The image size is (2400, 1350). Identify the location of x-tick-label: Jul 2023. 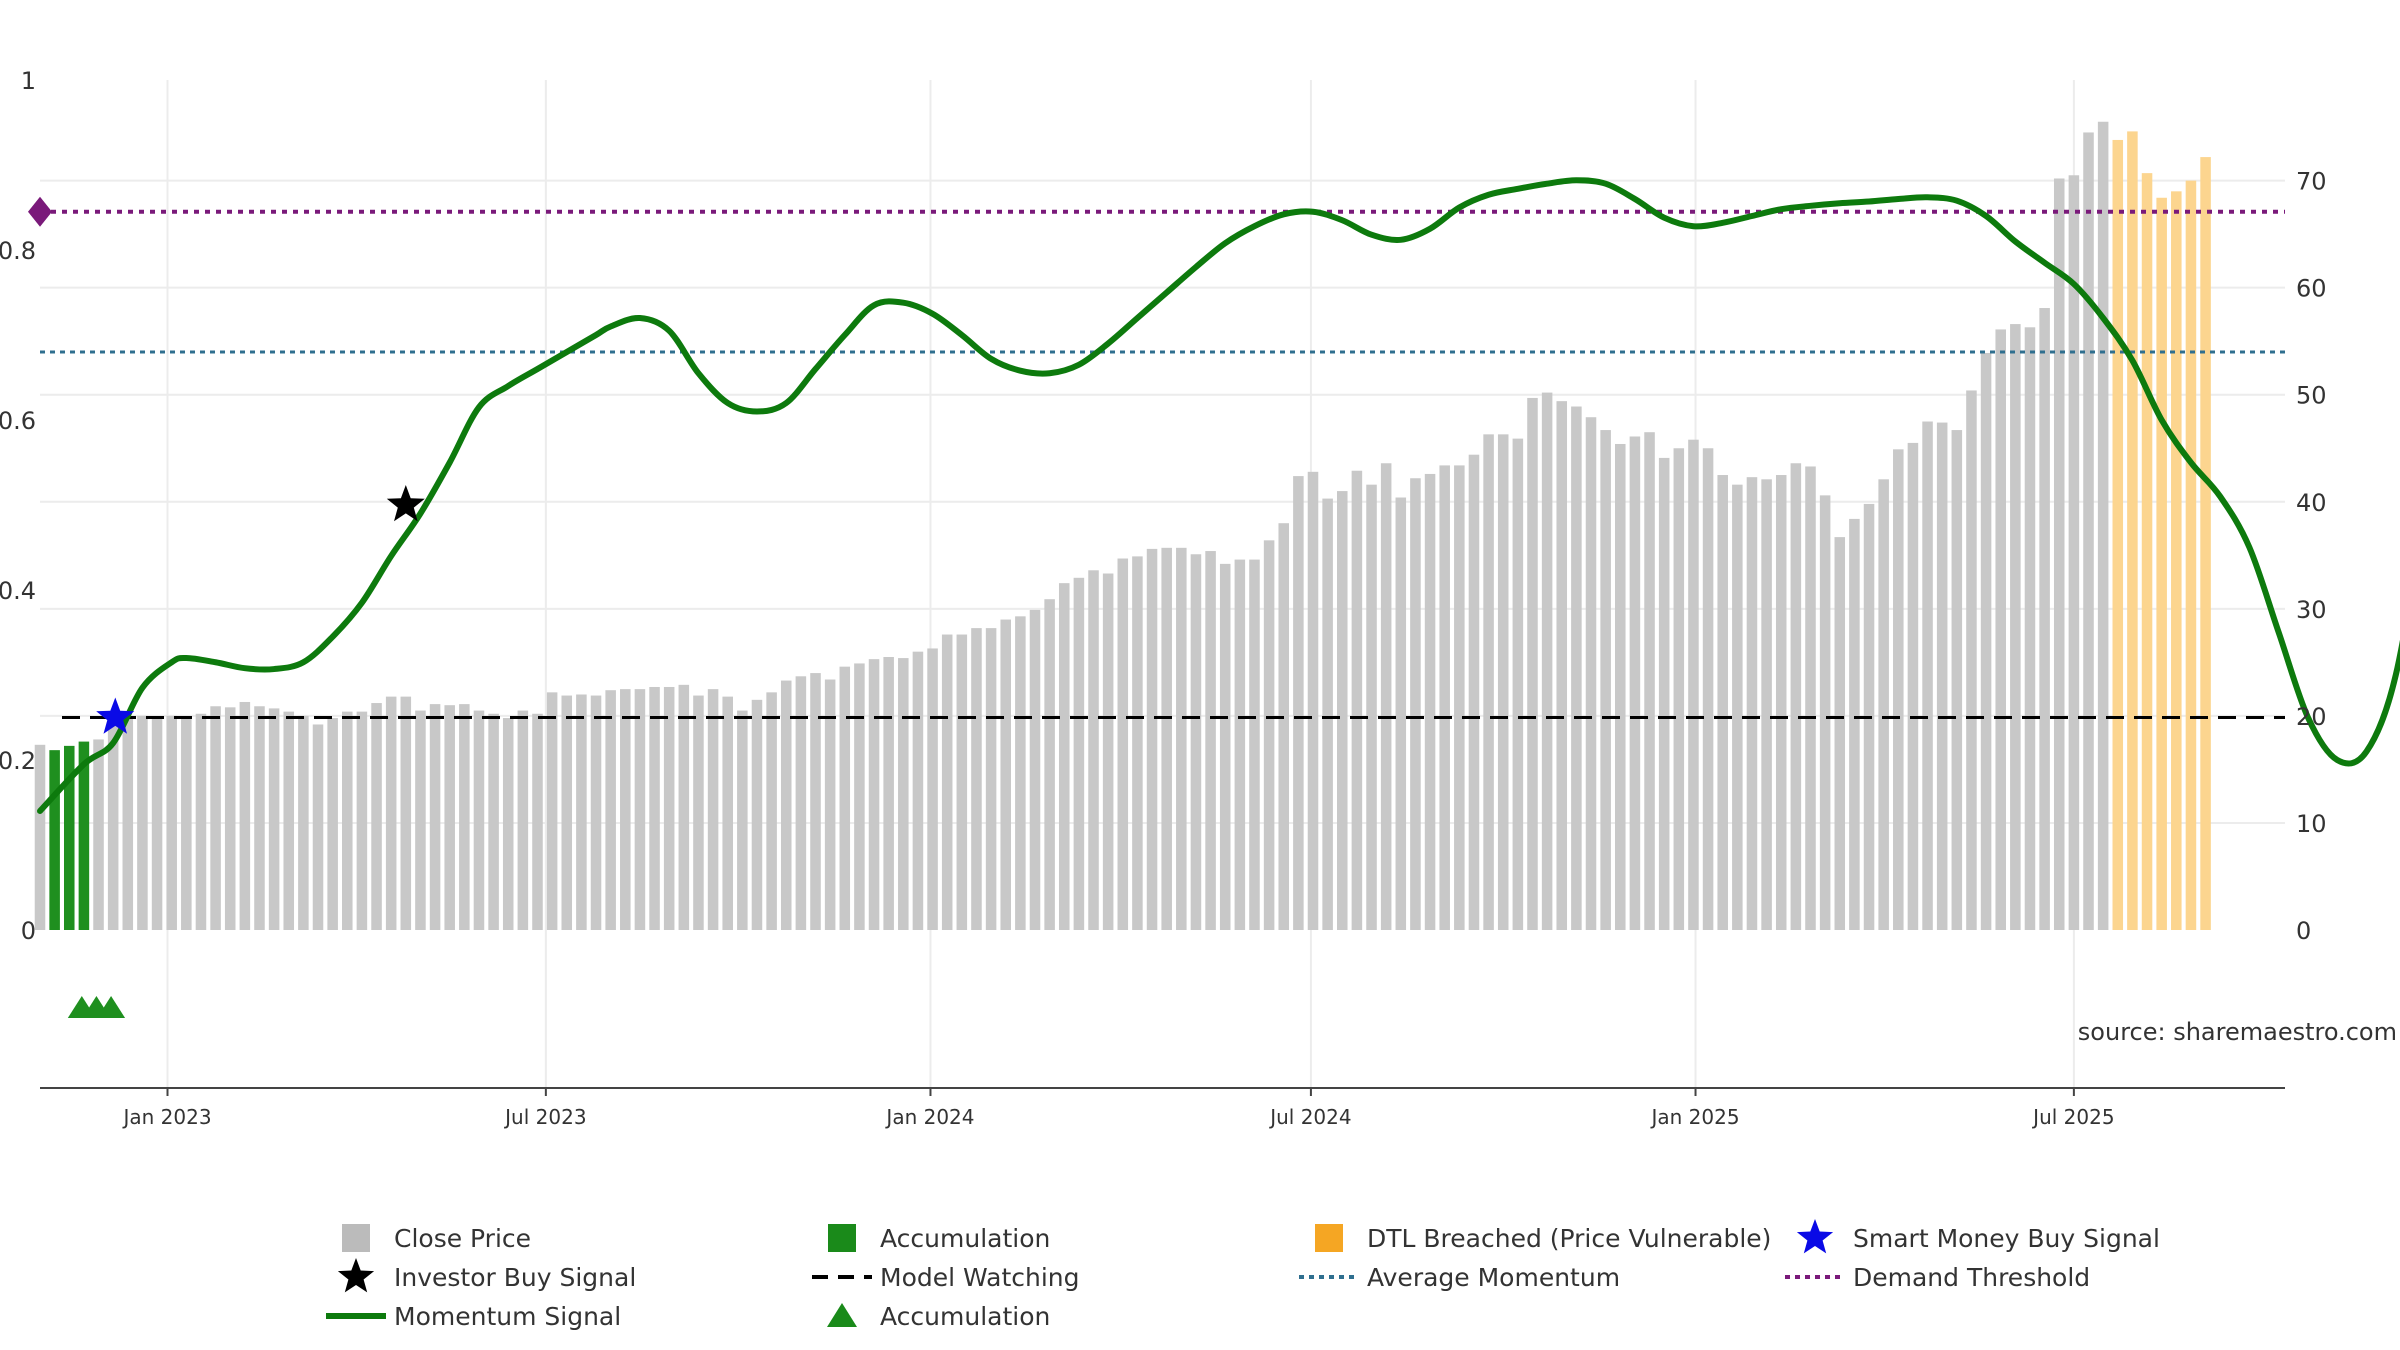
(544, 1117).